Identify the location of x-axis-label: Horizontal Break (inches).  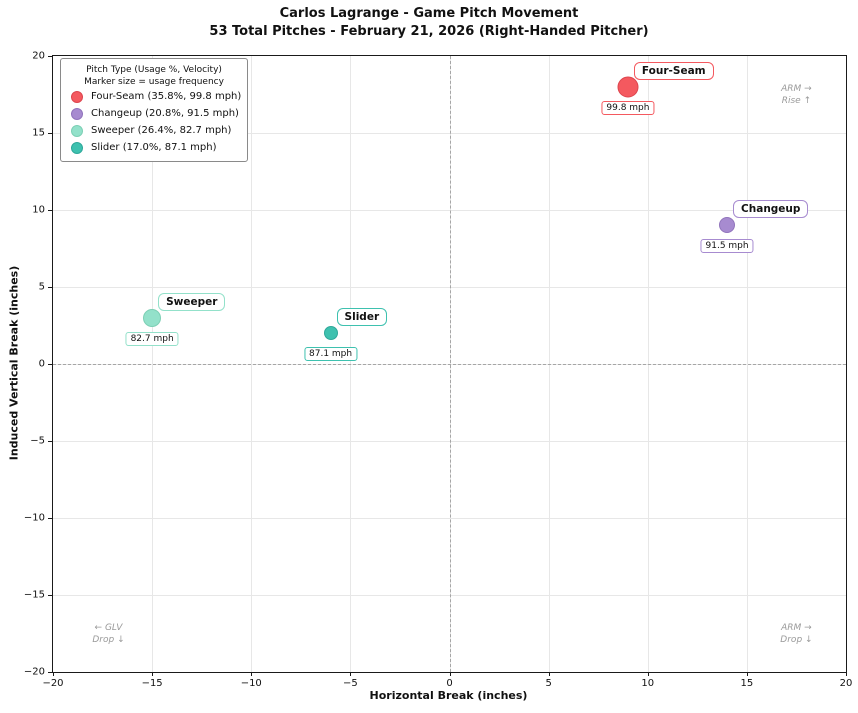
(448, 695).